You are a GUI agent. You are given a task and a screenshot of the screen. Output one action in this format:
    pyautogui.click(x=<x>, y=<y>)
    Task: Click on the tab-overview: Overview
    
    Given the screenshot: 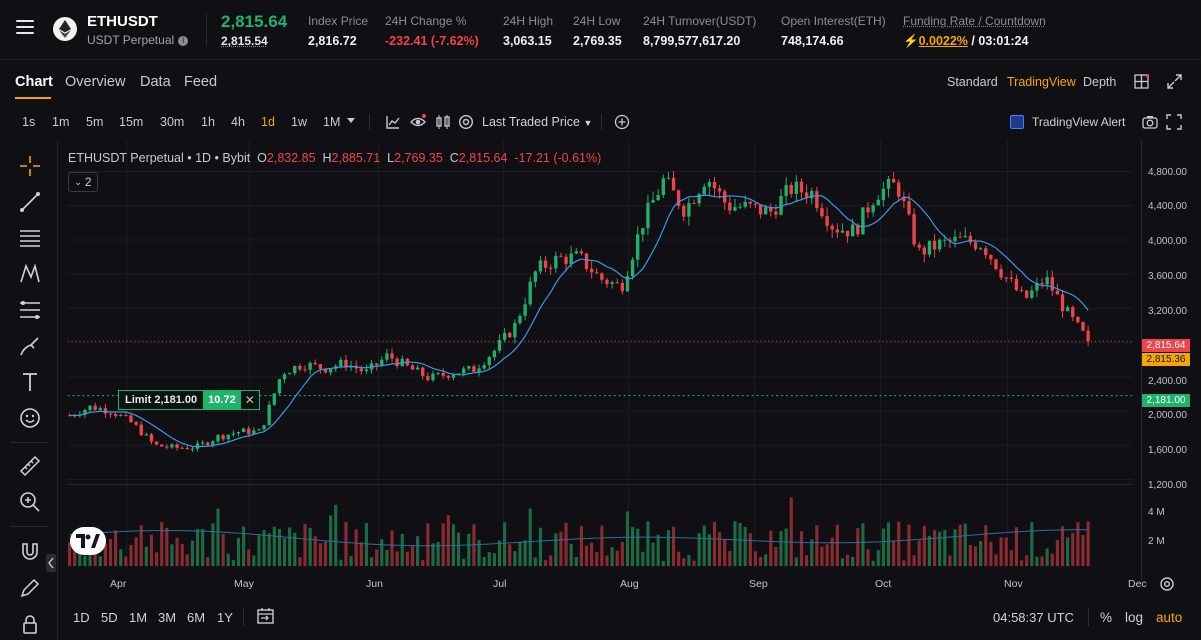 What is the action you would take?
    pyautogui.click(x=95, y=82)
    